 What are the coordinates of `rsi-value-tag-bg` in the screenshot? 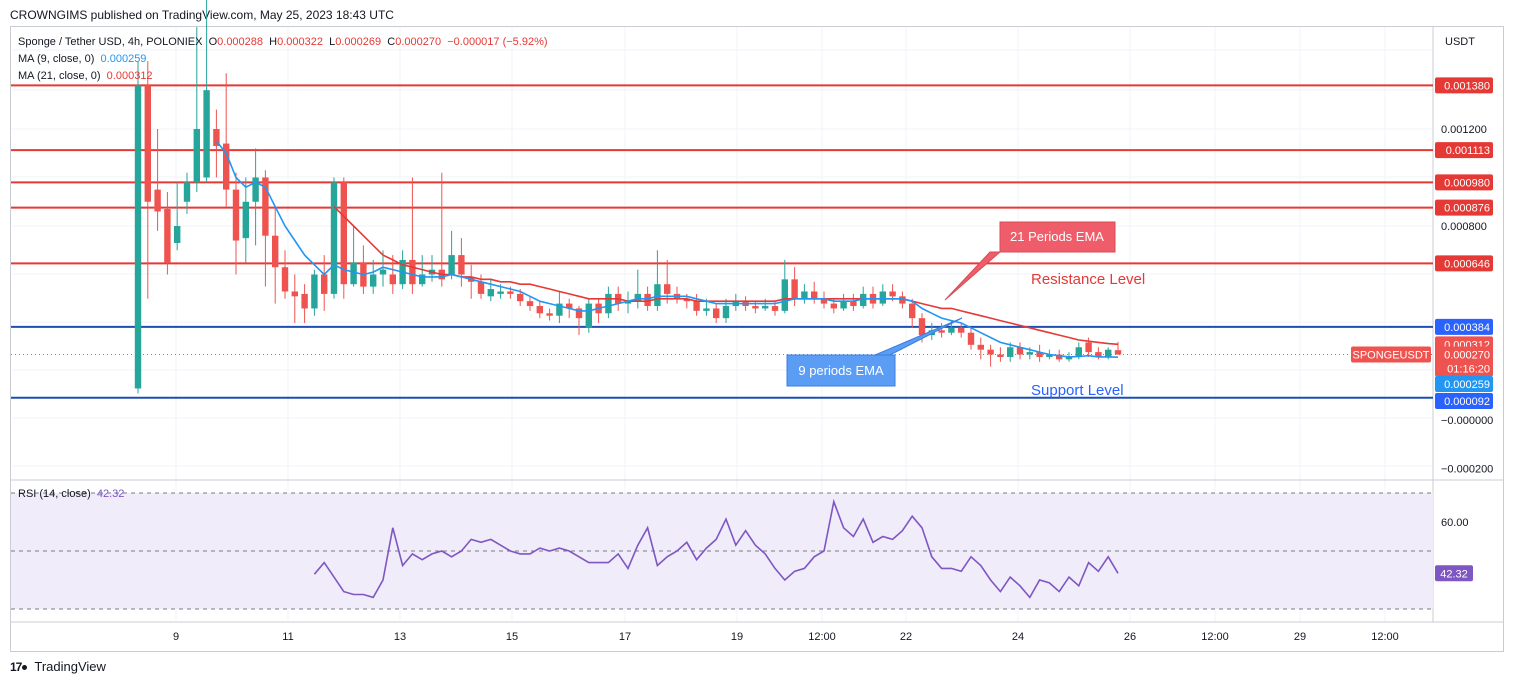 It's located at (1454, 573).